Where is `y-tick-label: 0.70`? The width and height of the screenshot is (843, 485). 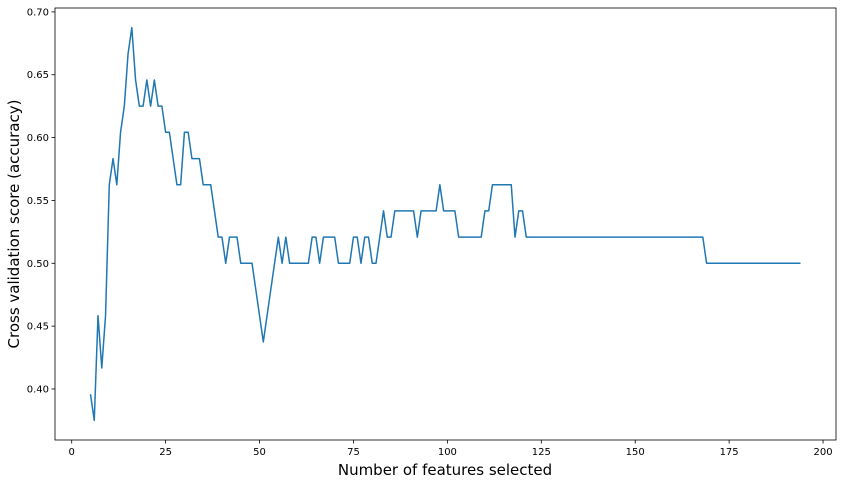 y-tick-label: 0.70 is located at coordinates (38, 12).